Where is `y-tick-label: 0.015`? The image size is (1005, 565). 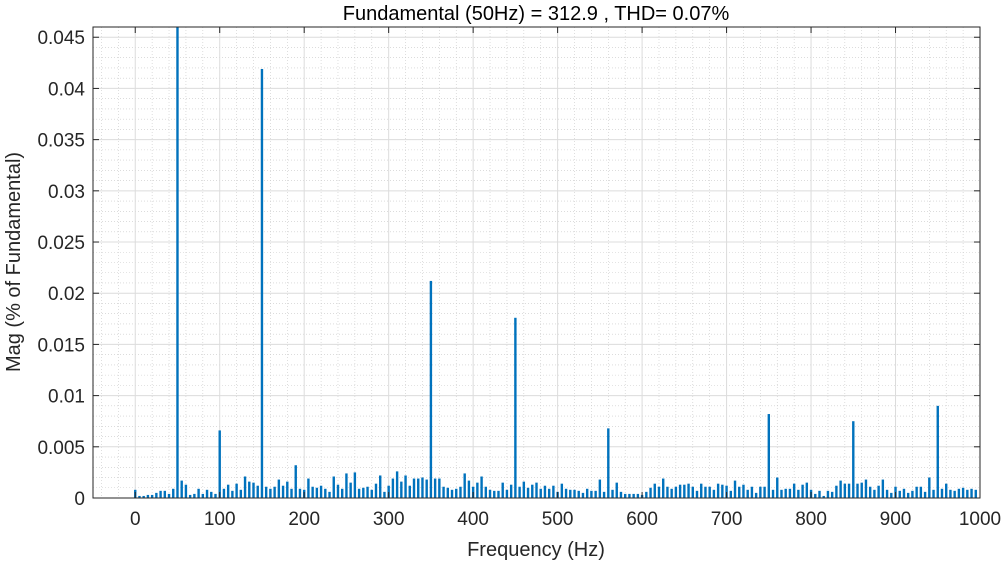
y-tick-label: 0.015 is located at coordinates (61, 345).